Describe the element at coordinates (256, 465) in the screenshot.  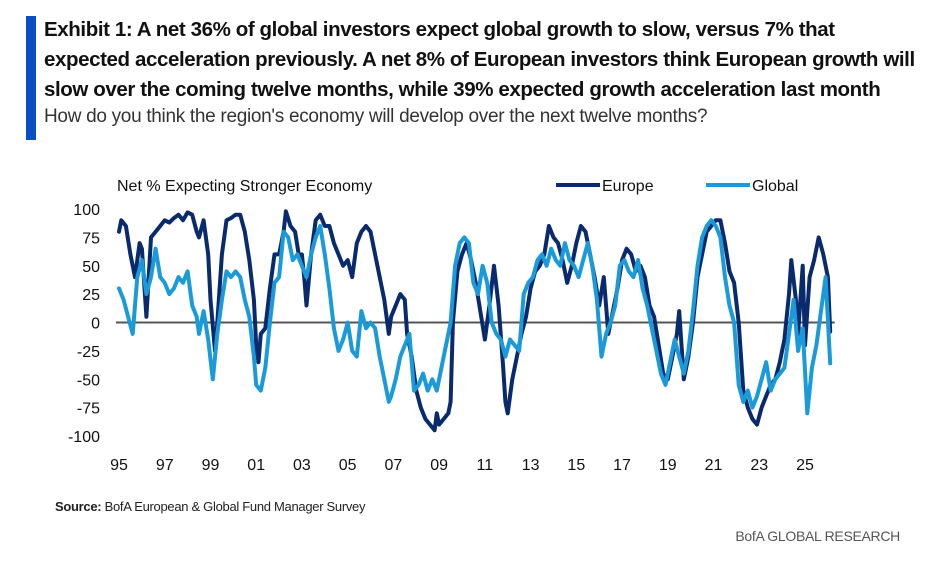
I see `x-tick-label: 01` at that location.